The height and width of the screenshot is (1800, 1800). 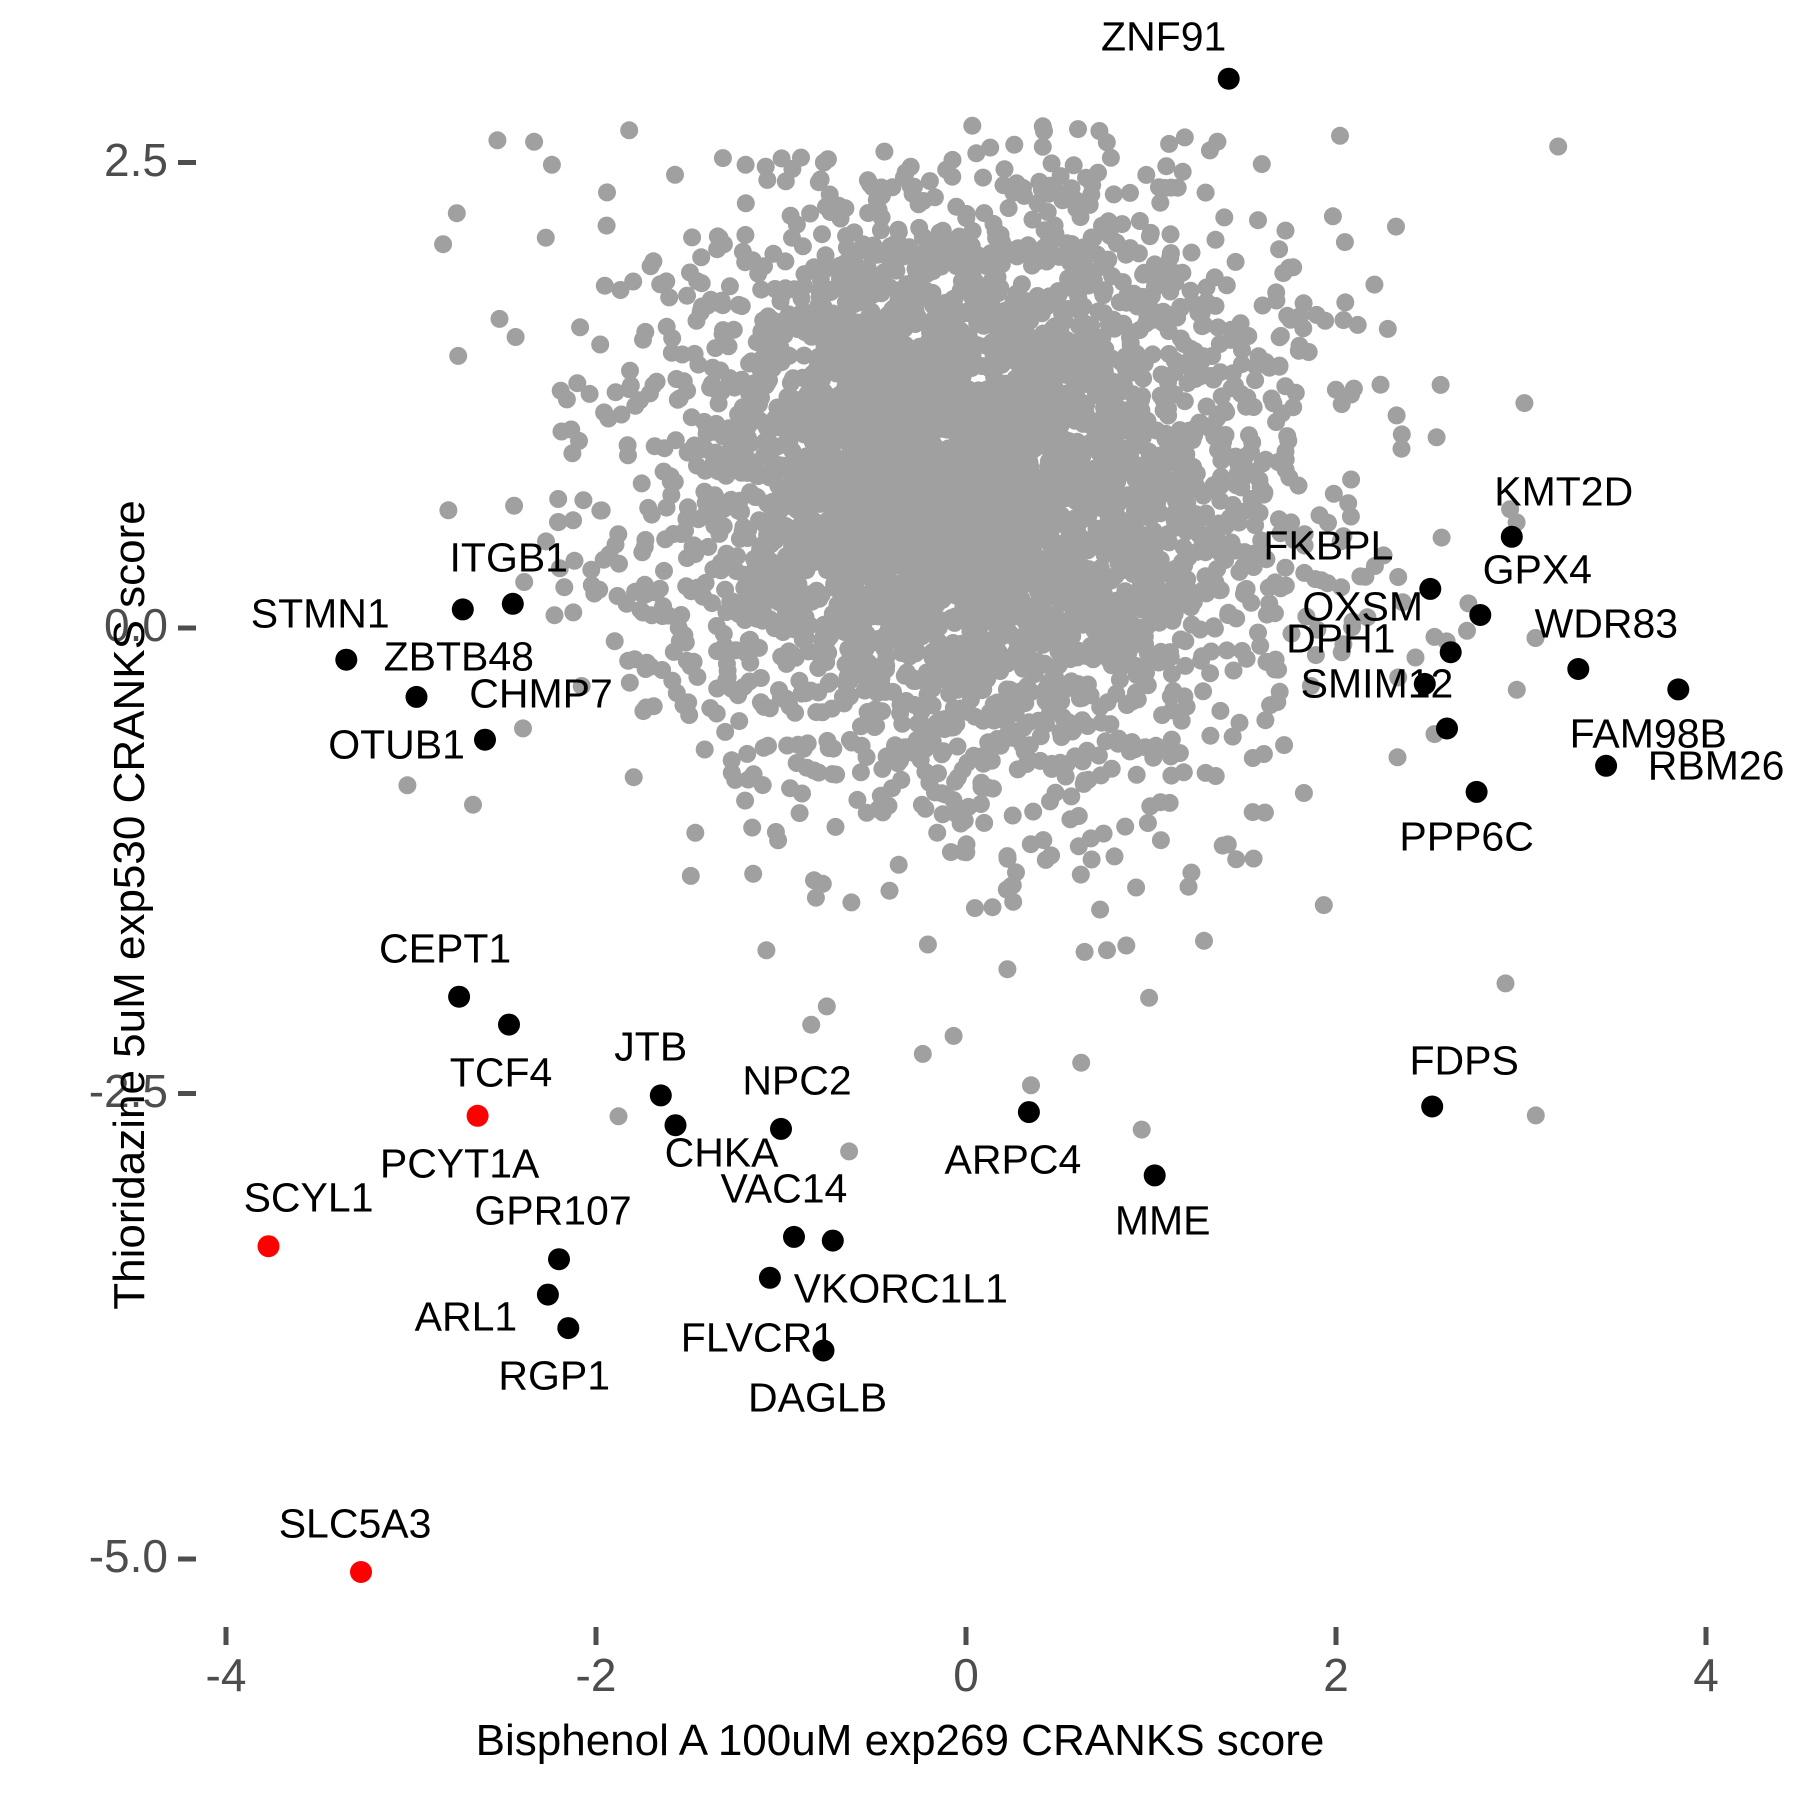 What do you see at coordinates (1377, 683) in the screenshot?
I see `gene-label-smim12: SMIM12` at bounding box center [1377, 683].